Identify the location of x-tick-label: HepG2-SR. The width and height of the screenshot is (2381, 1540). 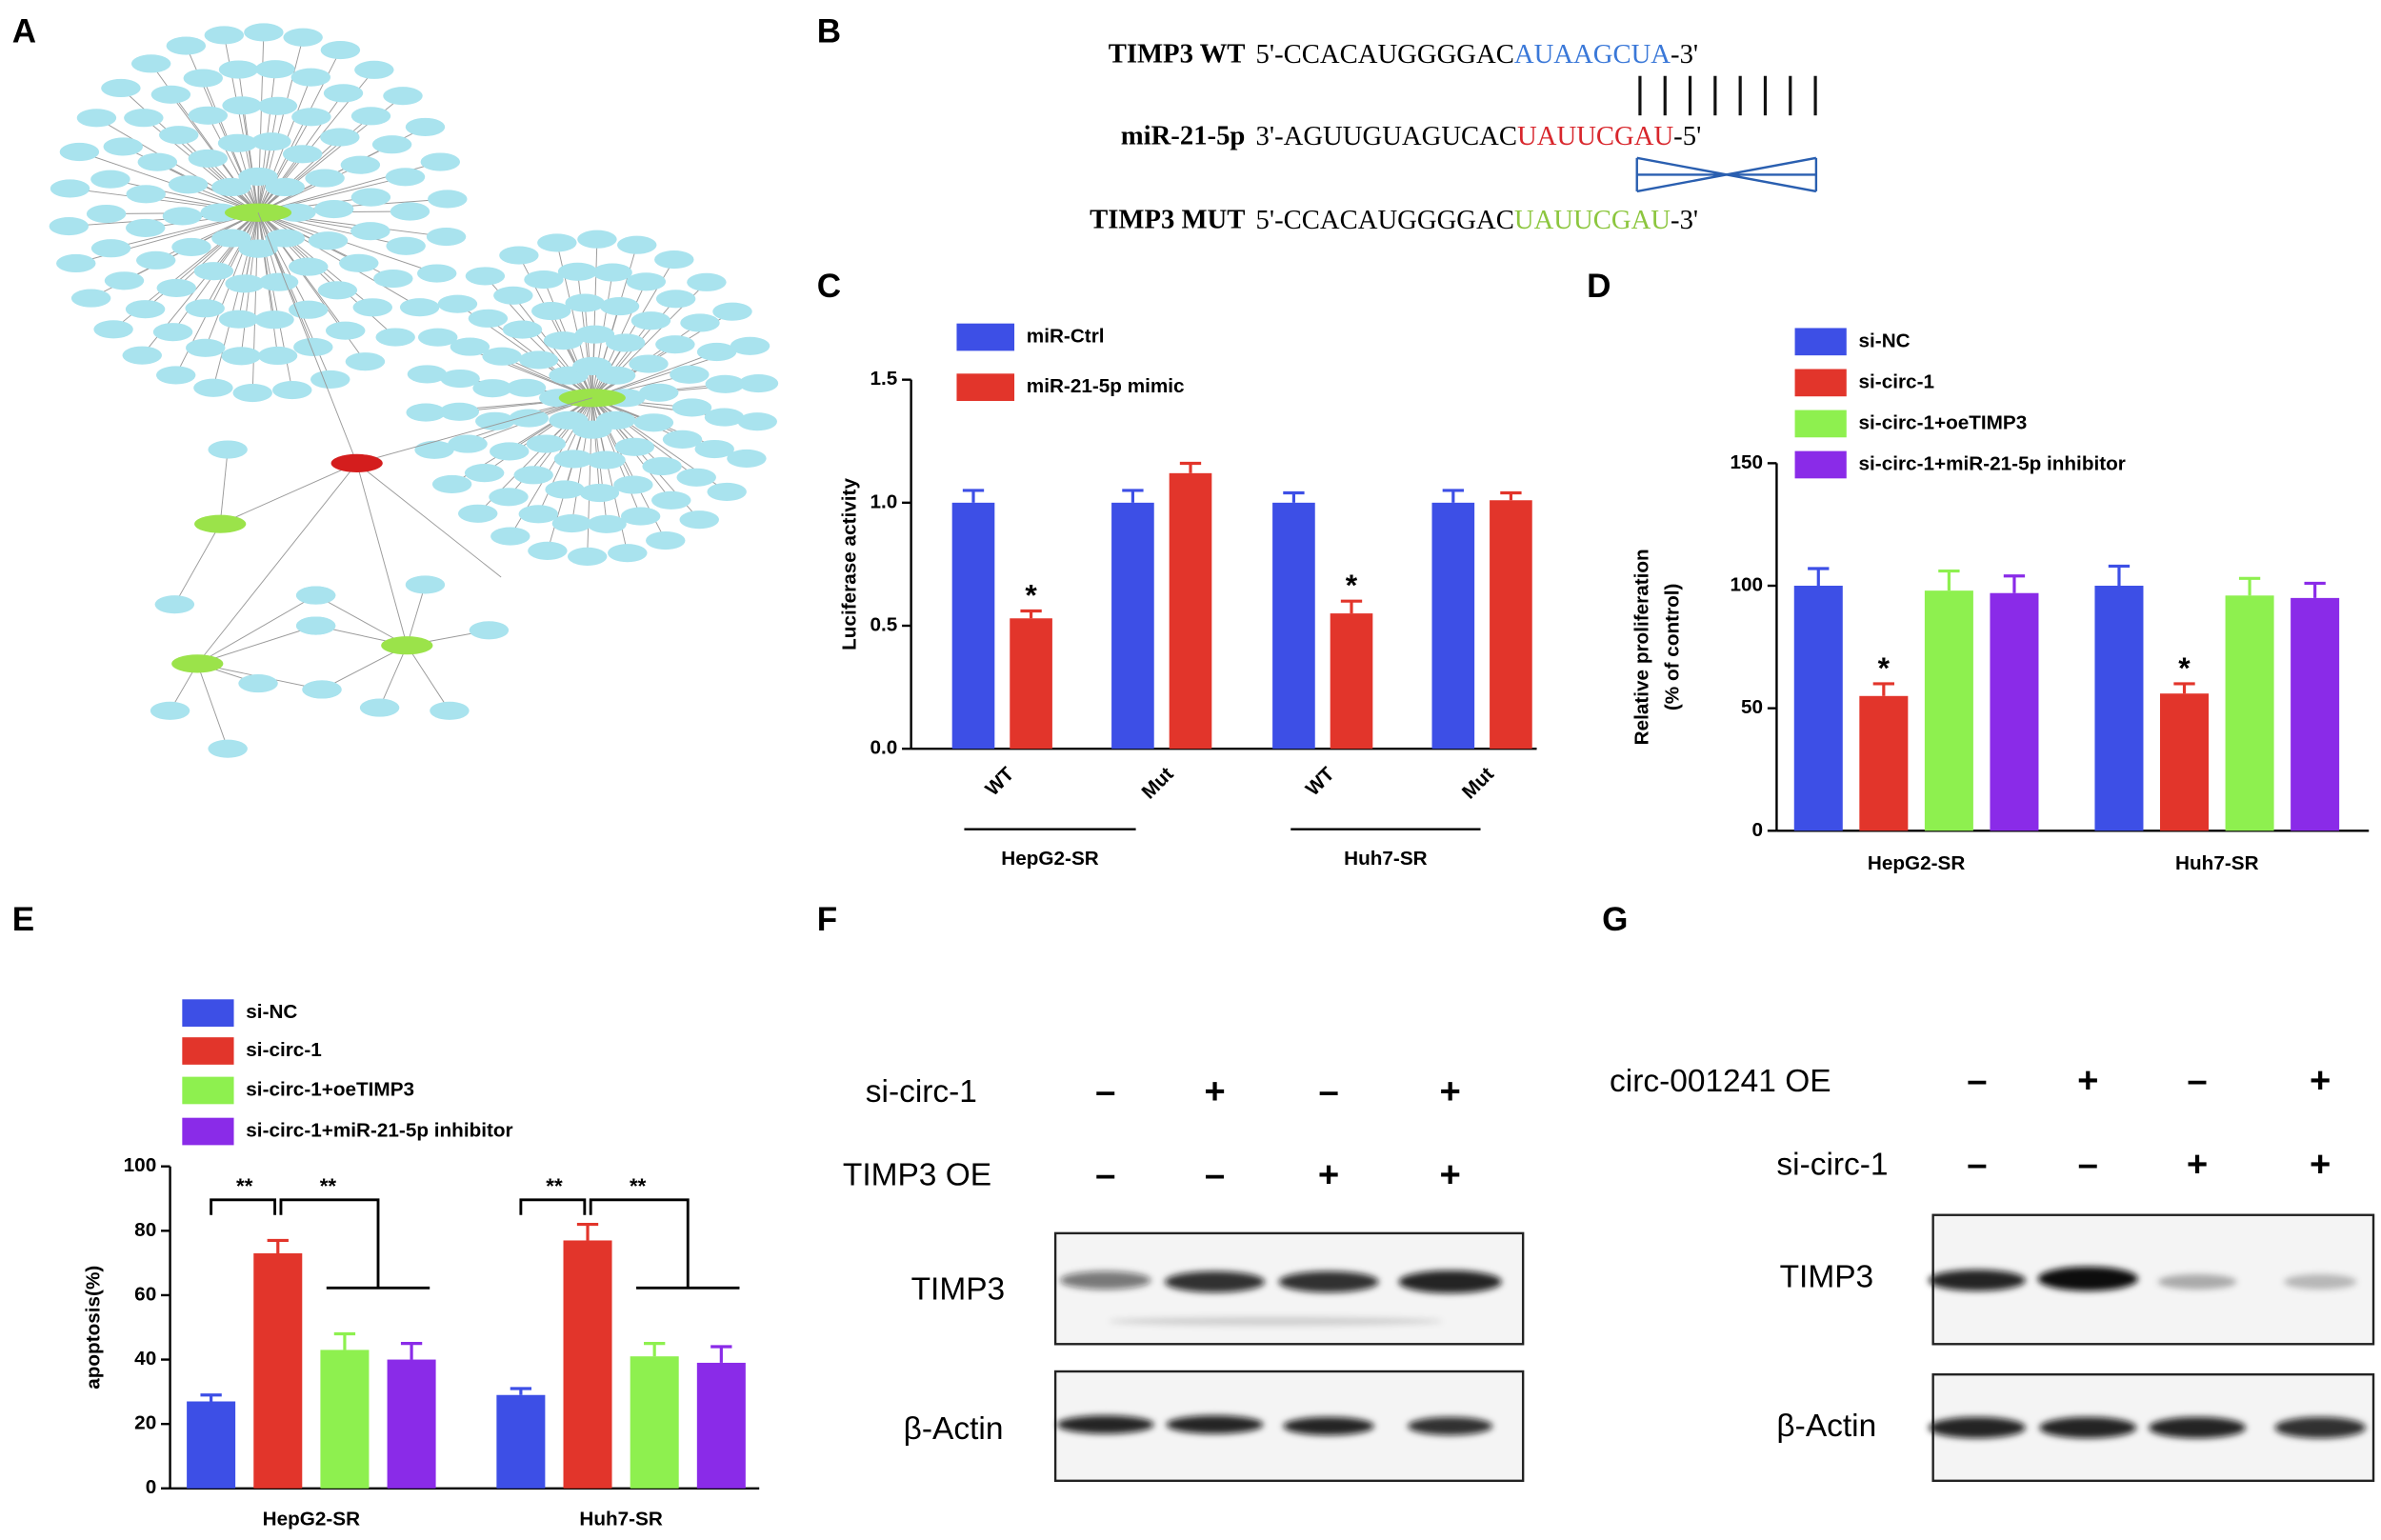
(1916, 863).